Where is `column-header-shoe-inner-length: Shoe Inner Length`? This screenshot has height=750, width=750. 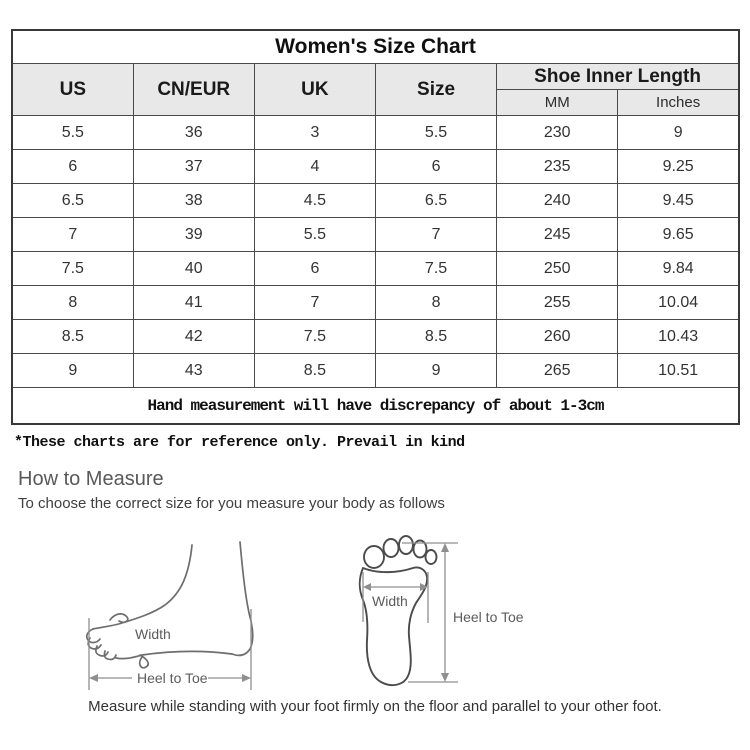 column-header-shoe-inner-length: Shoe Inner Length is located at coordinates (618, 76).